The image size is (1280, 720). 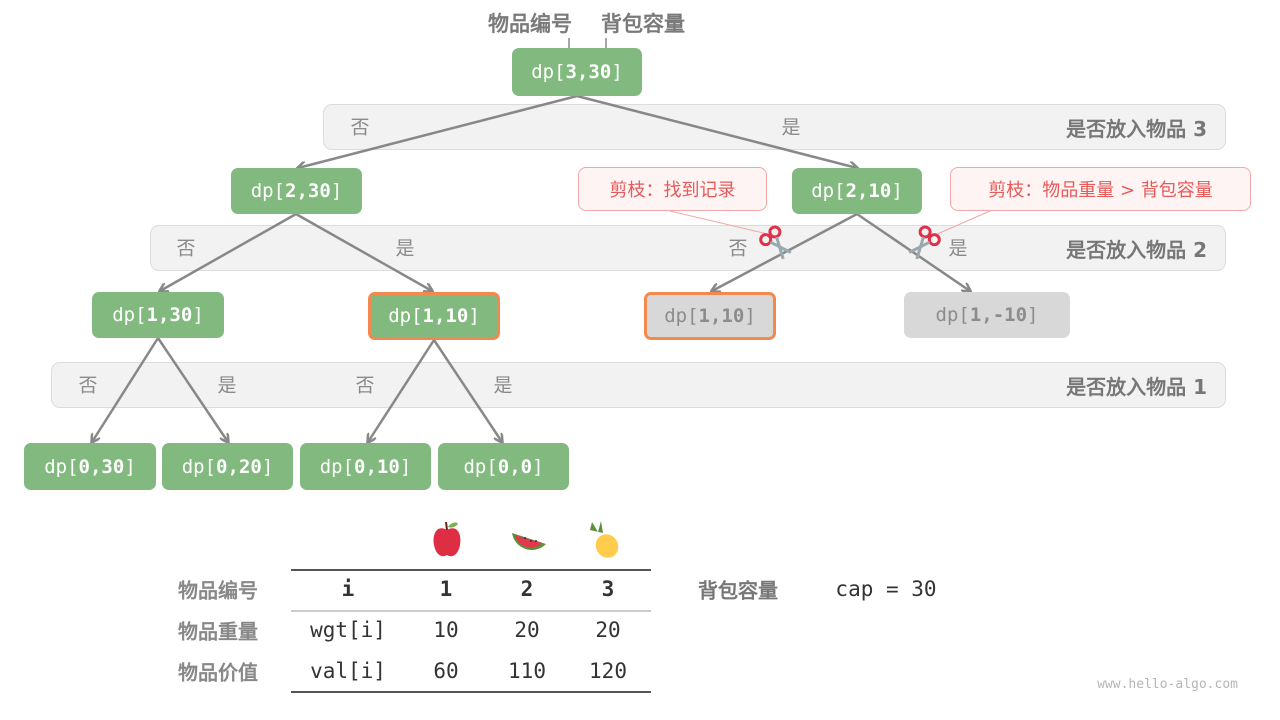 I want to click on table-cell: 10, so click(x=446, y=630).